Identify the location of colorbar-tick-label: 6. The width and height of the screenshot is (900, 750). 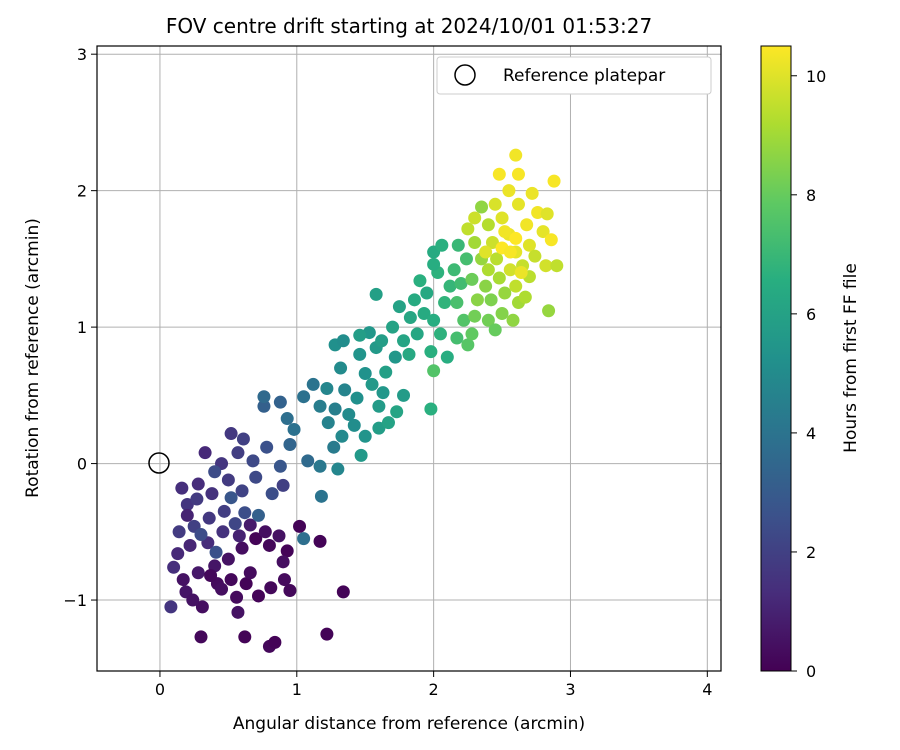
(811, 314).